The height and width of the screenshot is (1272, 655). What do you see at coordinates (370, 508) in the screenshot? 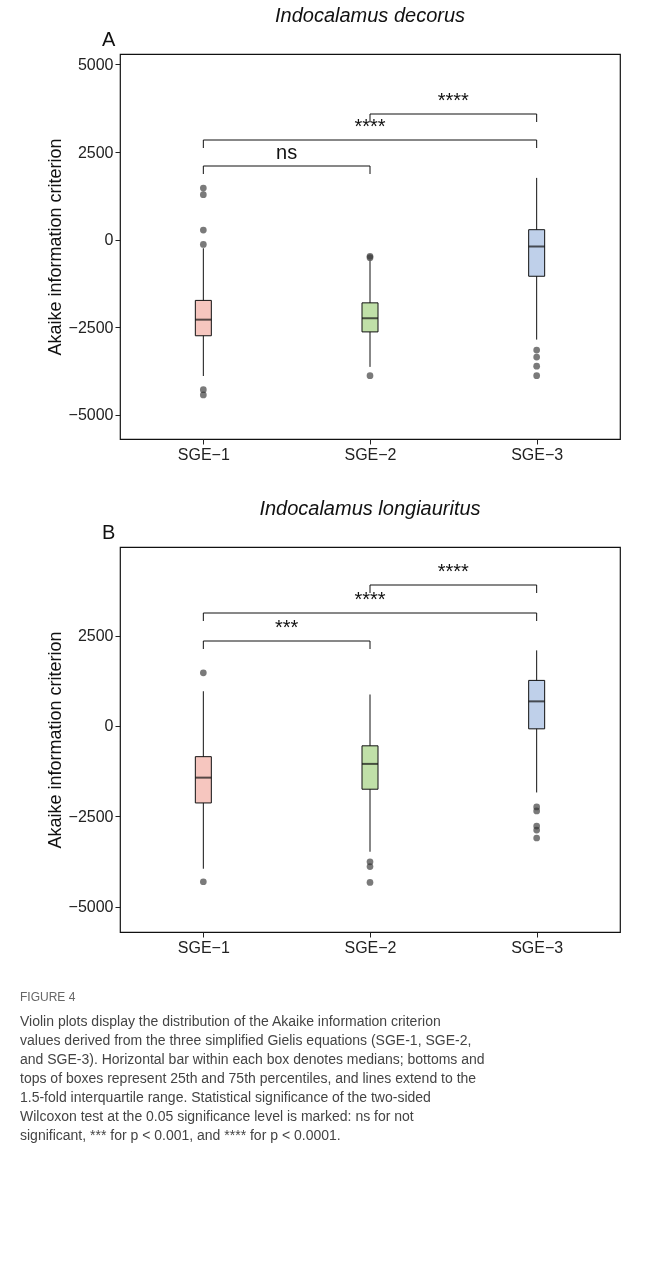
I see `chart-title: Indocalamus longiauritus` at bounding box center [370, 508].